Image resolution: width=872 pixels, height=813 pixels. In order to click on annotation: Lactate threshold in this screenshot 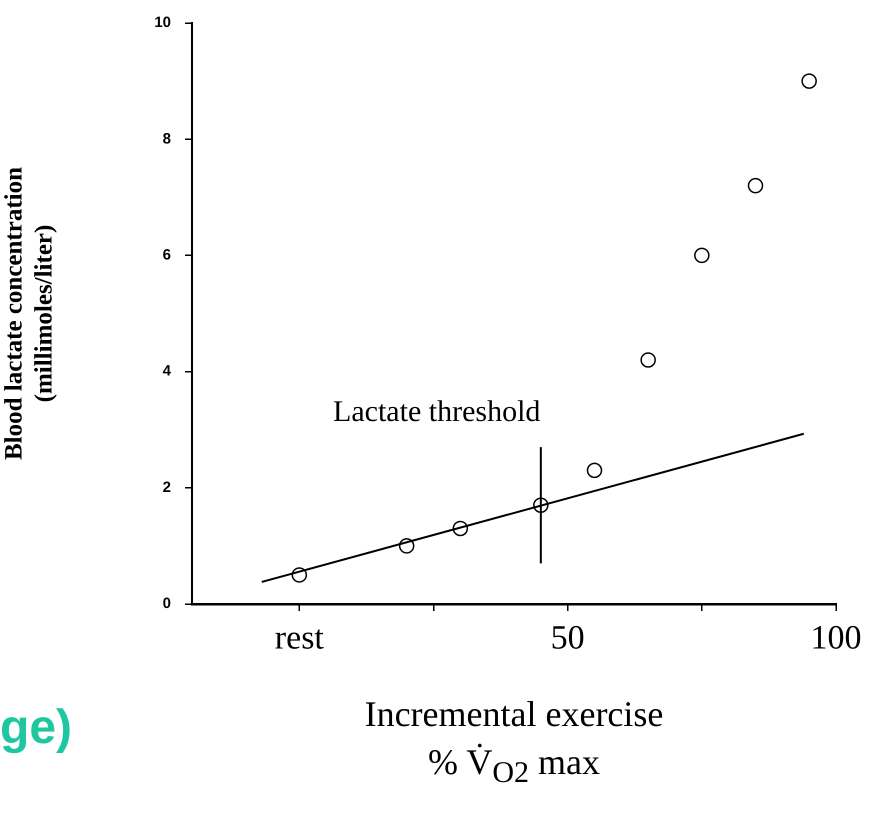, I will do `click(436, 412)`.